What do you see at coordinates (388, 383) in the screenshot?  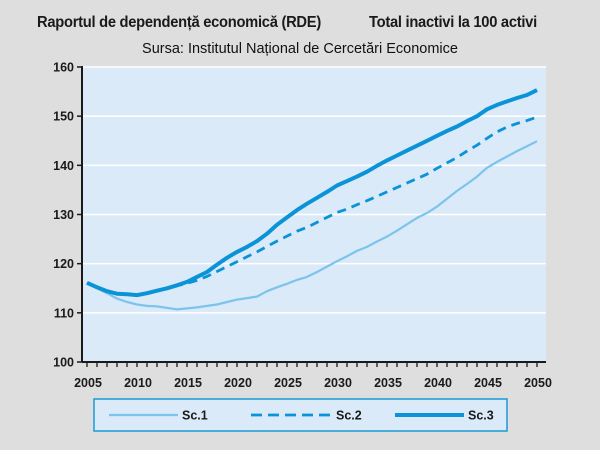 I see `x-tick-label: 2035` at bounding box center [388, 383].